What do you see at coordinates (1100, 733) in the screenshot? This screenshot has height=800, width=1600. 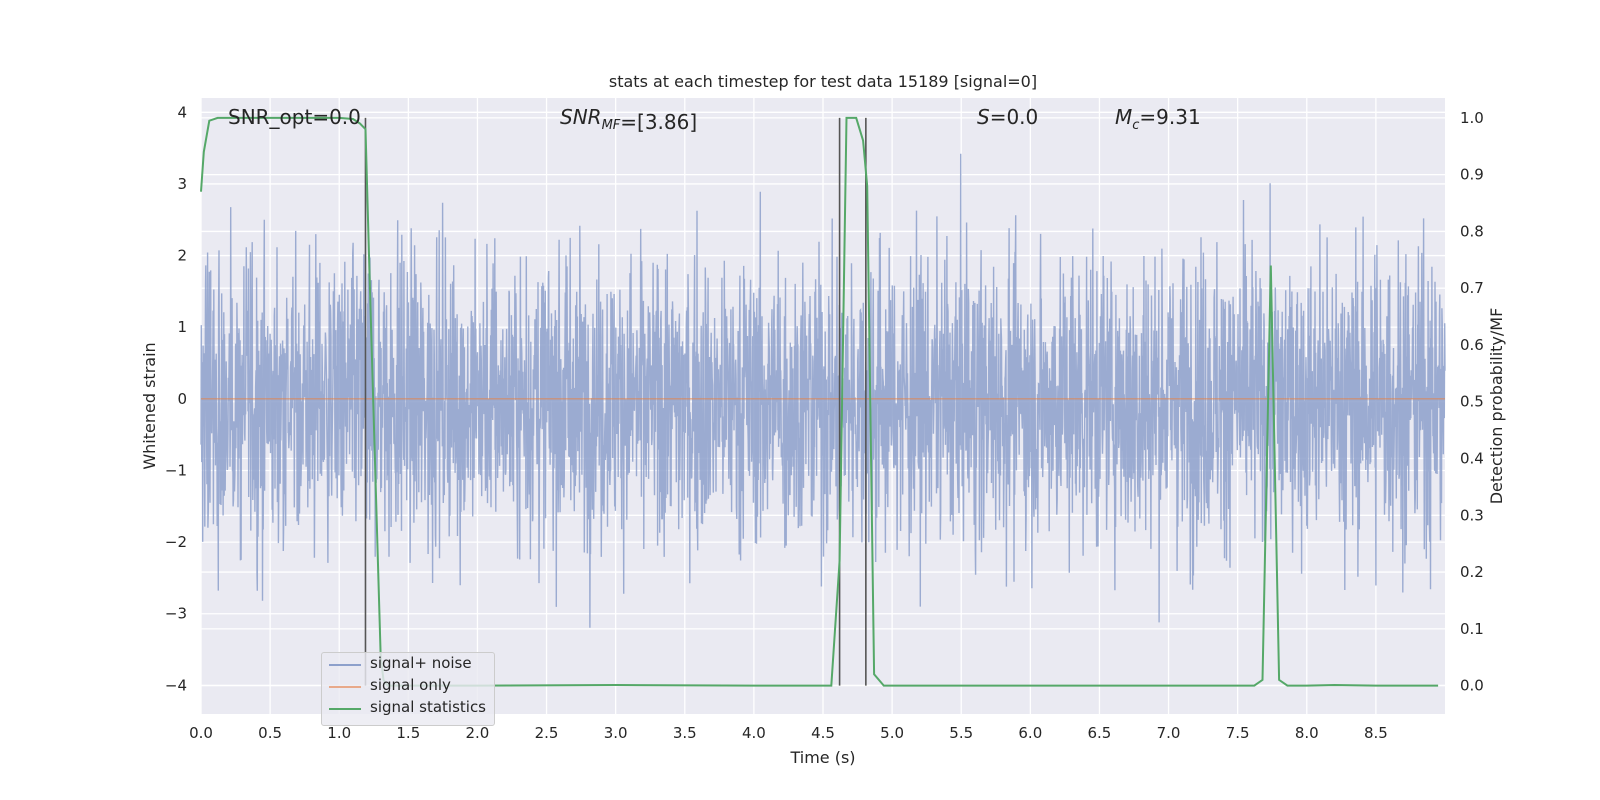 I see `x-tick-label-13: 6.5` at bounding box center [1100, 733].